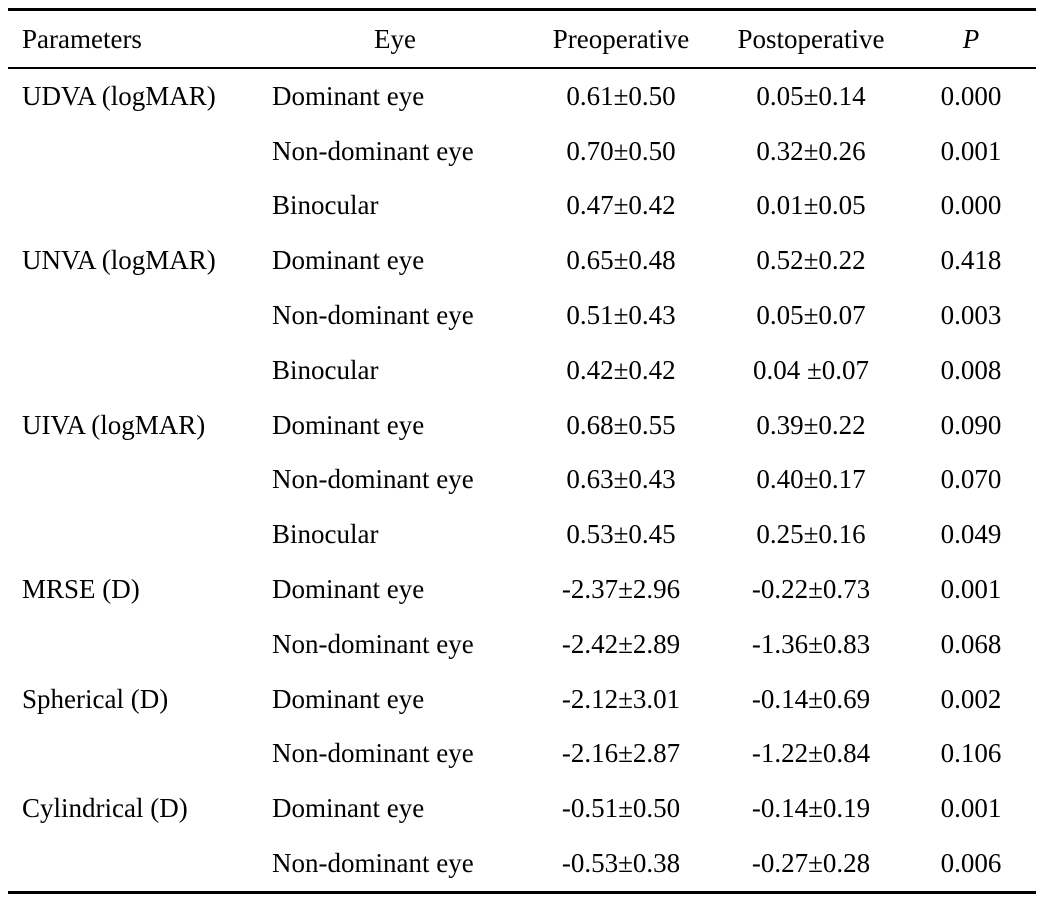  What do you see at coordinates (621, 424) in the screenshot?
I see `cell-preoperative: 0.68±0.55` at bounding box center [621, 424].